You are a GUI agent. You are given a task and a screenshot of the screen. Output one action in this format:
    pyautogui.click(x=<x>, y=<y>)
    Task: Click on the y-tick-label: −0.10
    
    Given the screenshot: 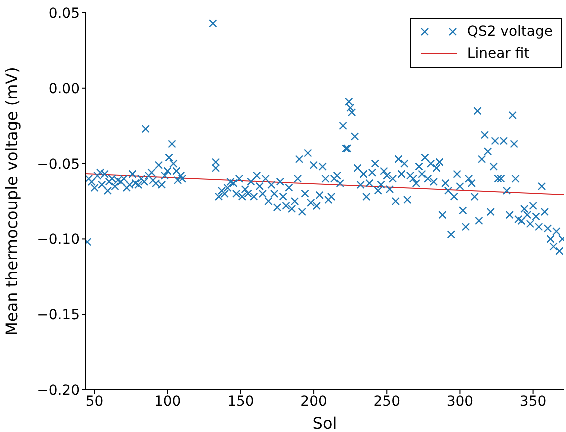 What is the action you would take?
    pyautogui.click(x=58, y=240)
    